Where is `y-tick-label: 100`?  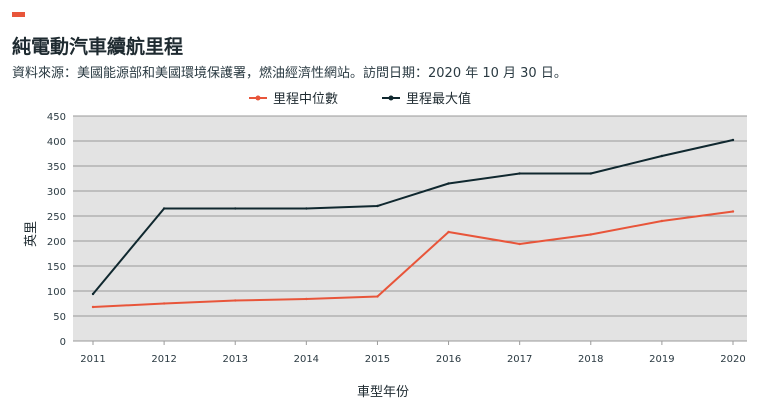 y-tick-label: 100 is located at coordinates (56, 292).